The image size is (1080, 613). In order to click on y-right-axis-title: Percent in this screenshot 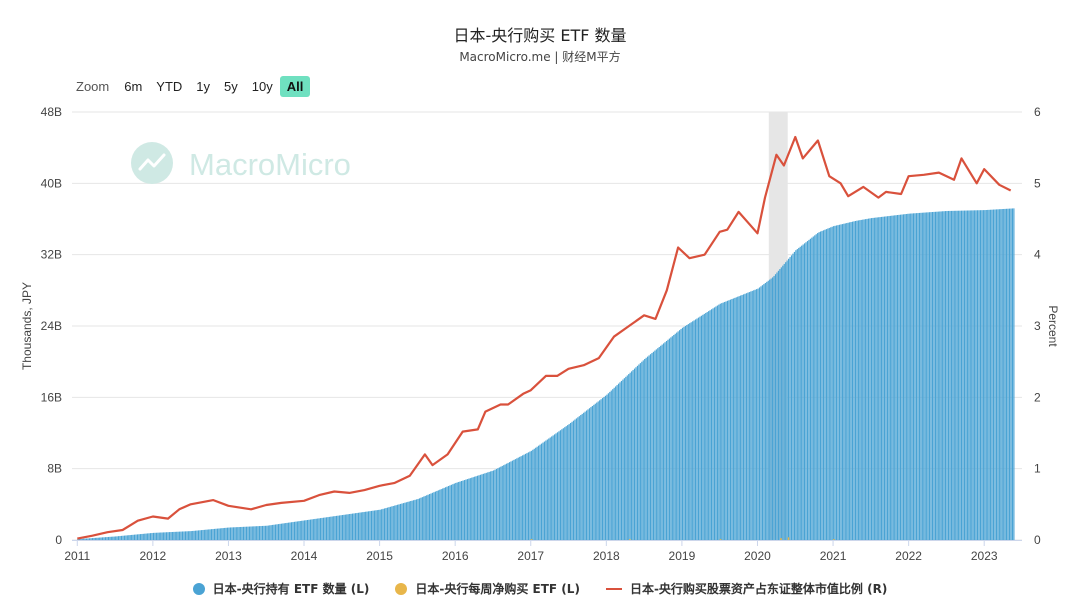, I will do `click(1053, 326)`.